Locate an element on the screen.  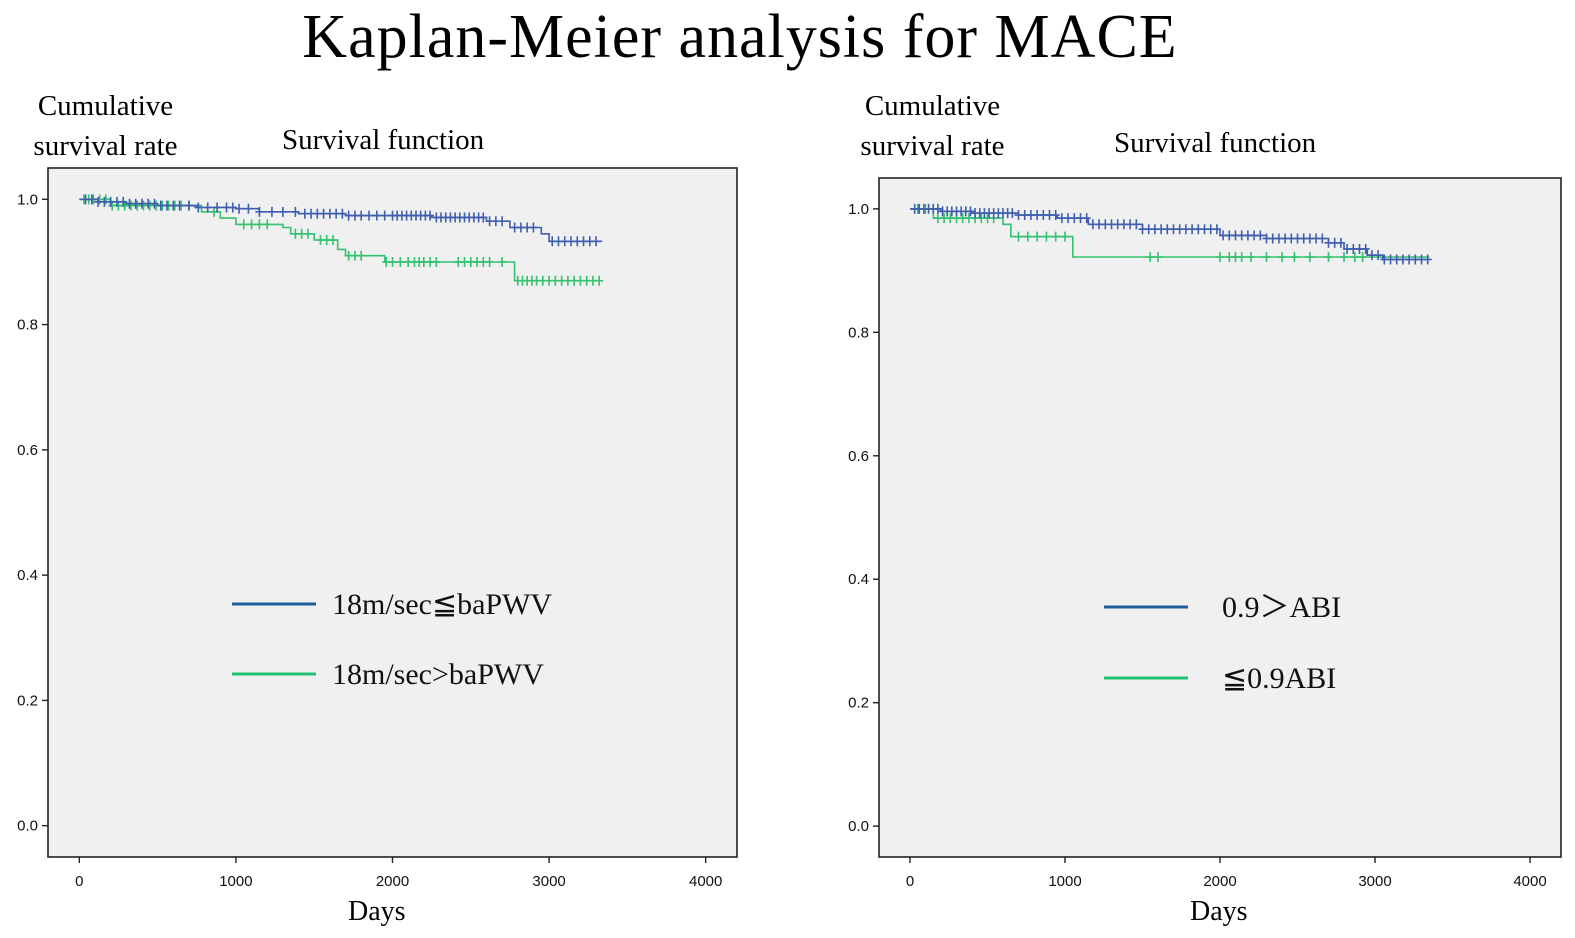
legend-label: 0.9＞ABI is located at coordinates (1281, 607).